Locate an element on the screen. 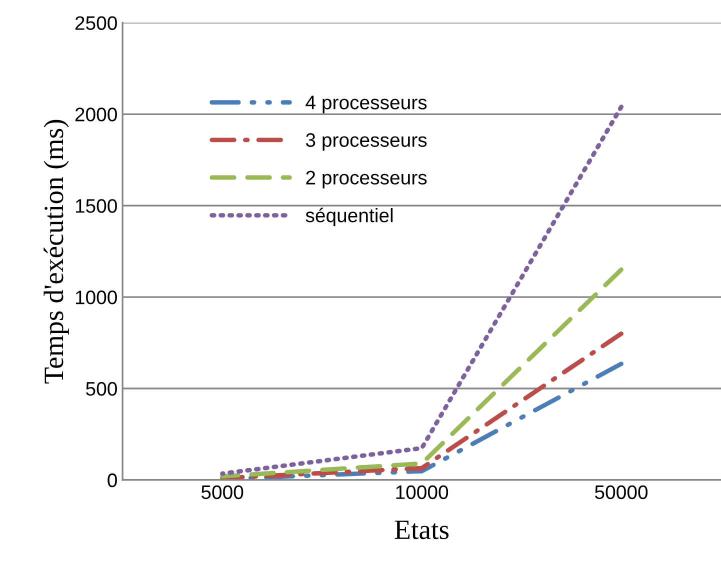 Image resolution: width=721 pixels, height=568 pixels. y-tick-label: 2500 is located at coordinates (96, 23).